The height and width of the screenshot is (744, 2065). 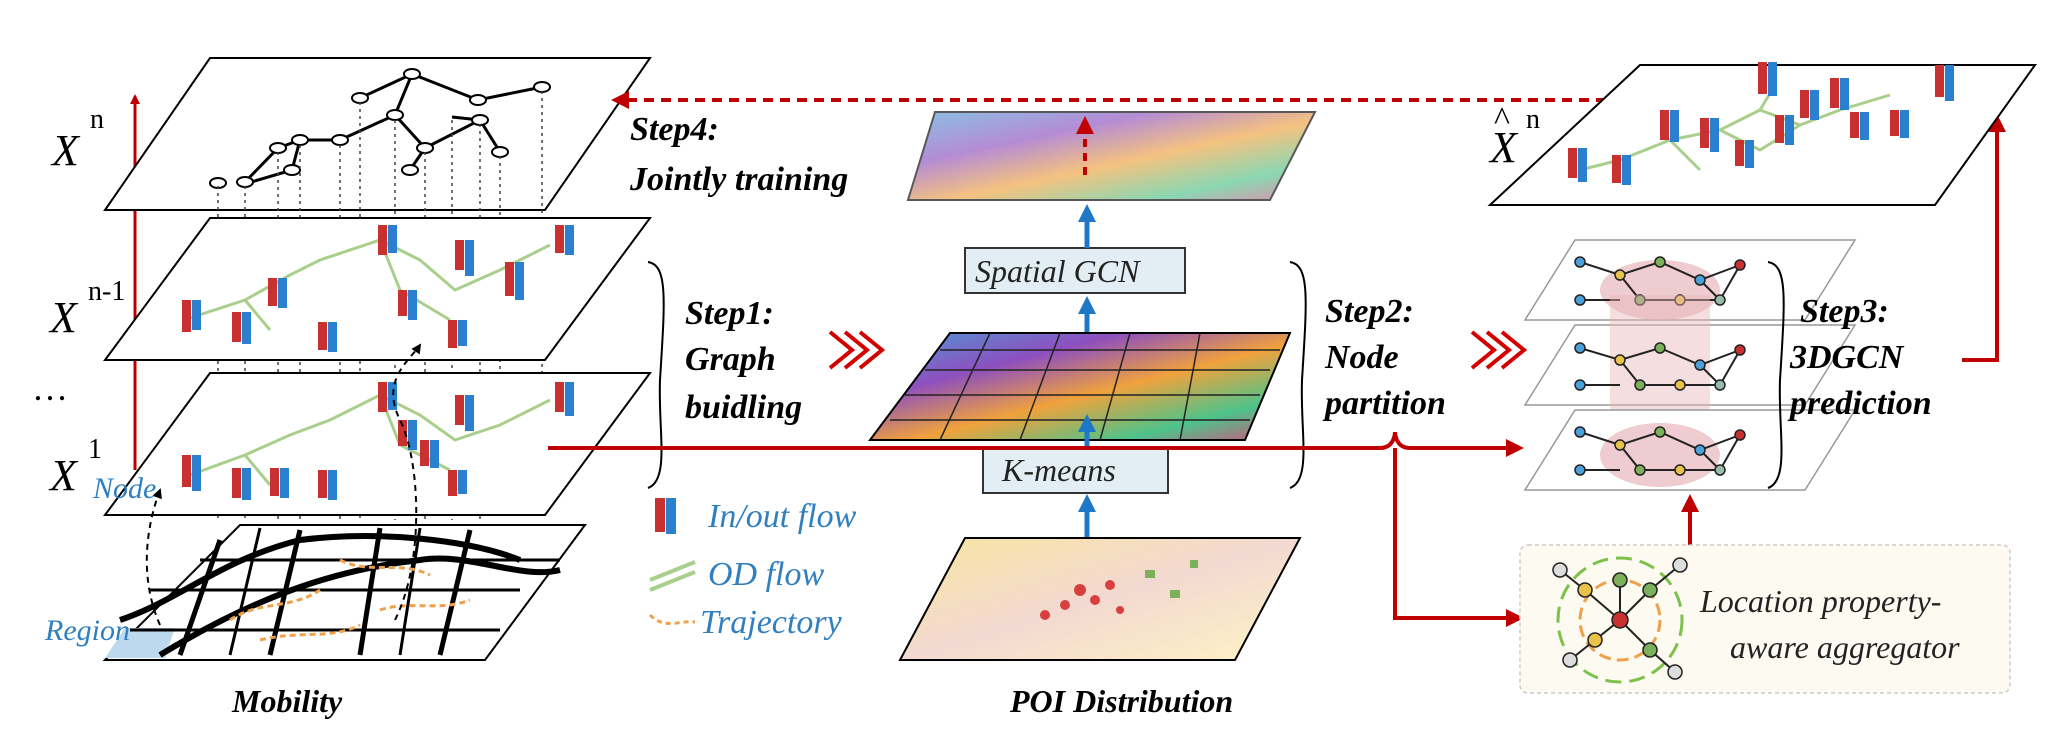 What do you see at coordinates (1458, 537) in the screenshot?
I see `x1-to-aggregator-line` at bounding box center [1458, 537].